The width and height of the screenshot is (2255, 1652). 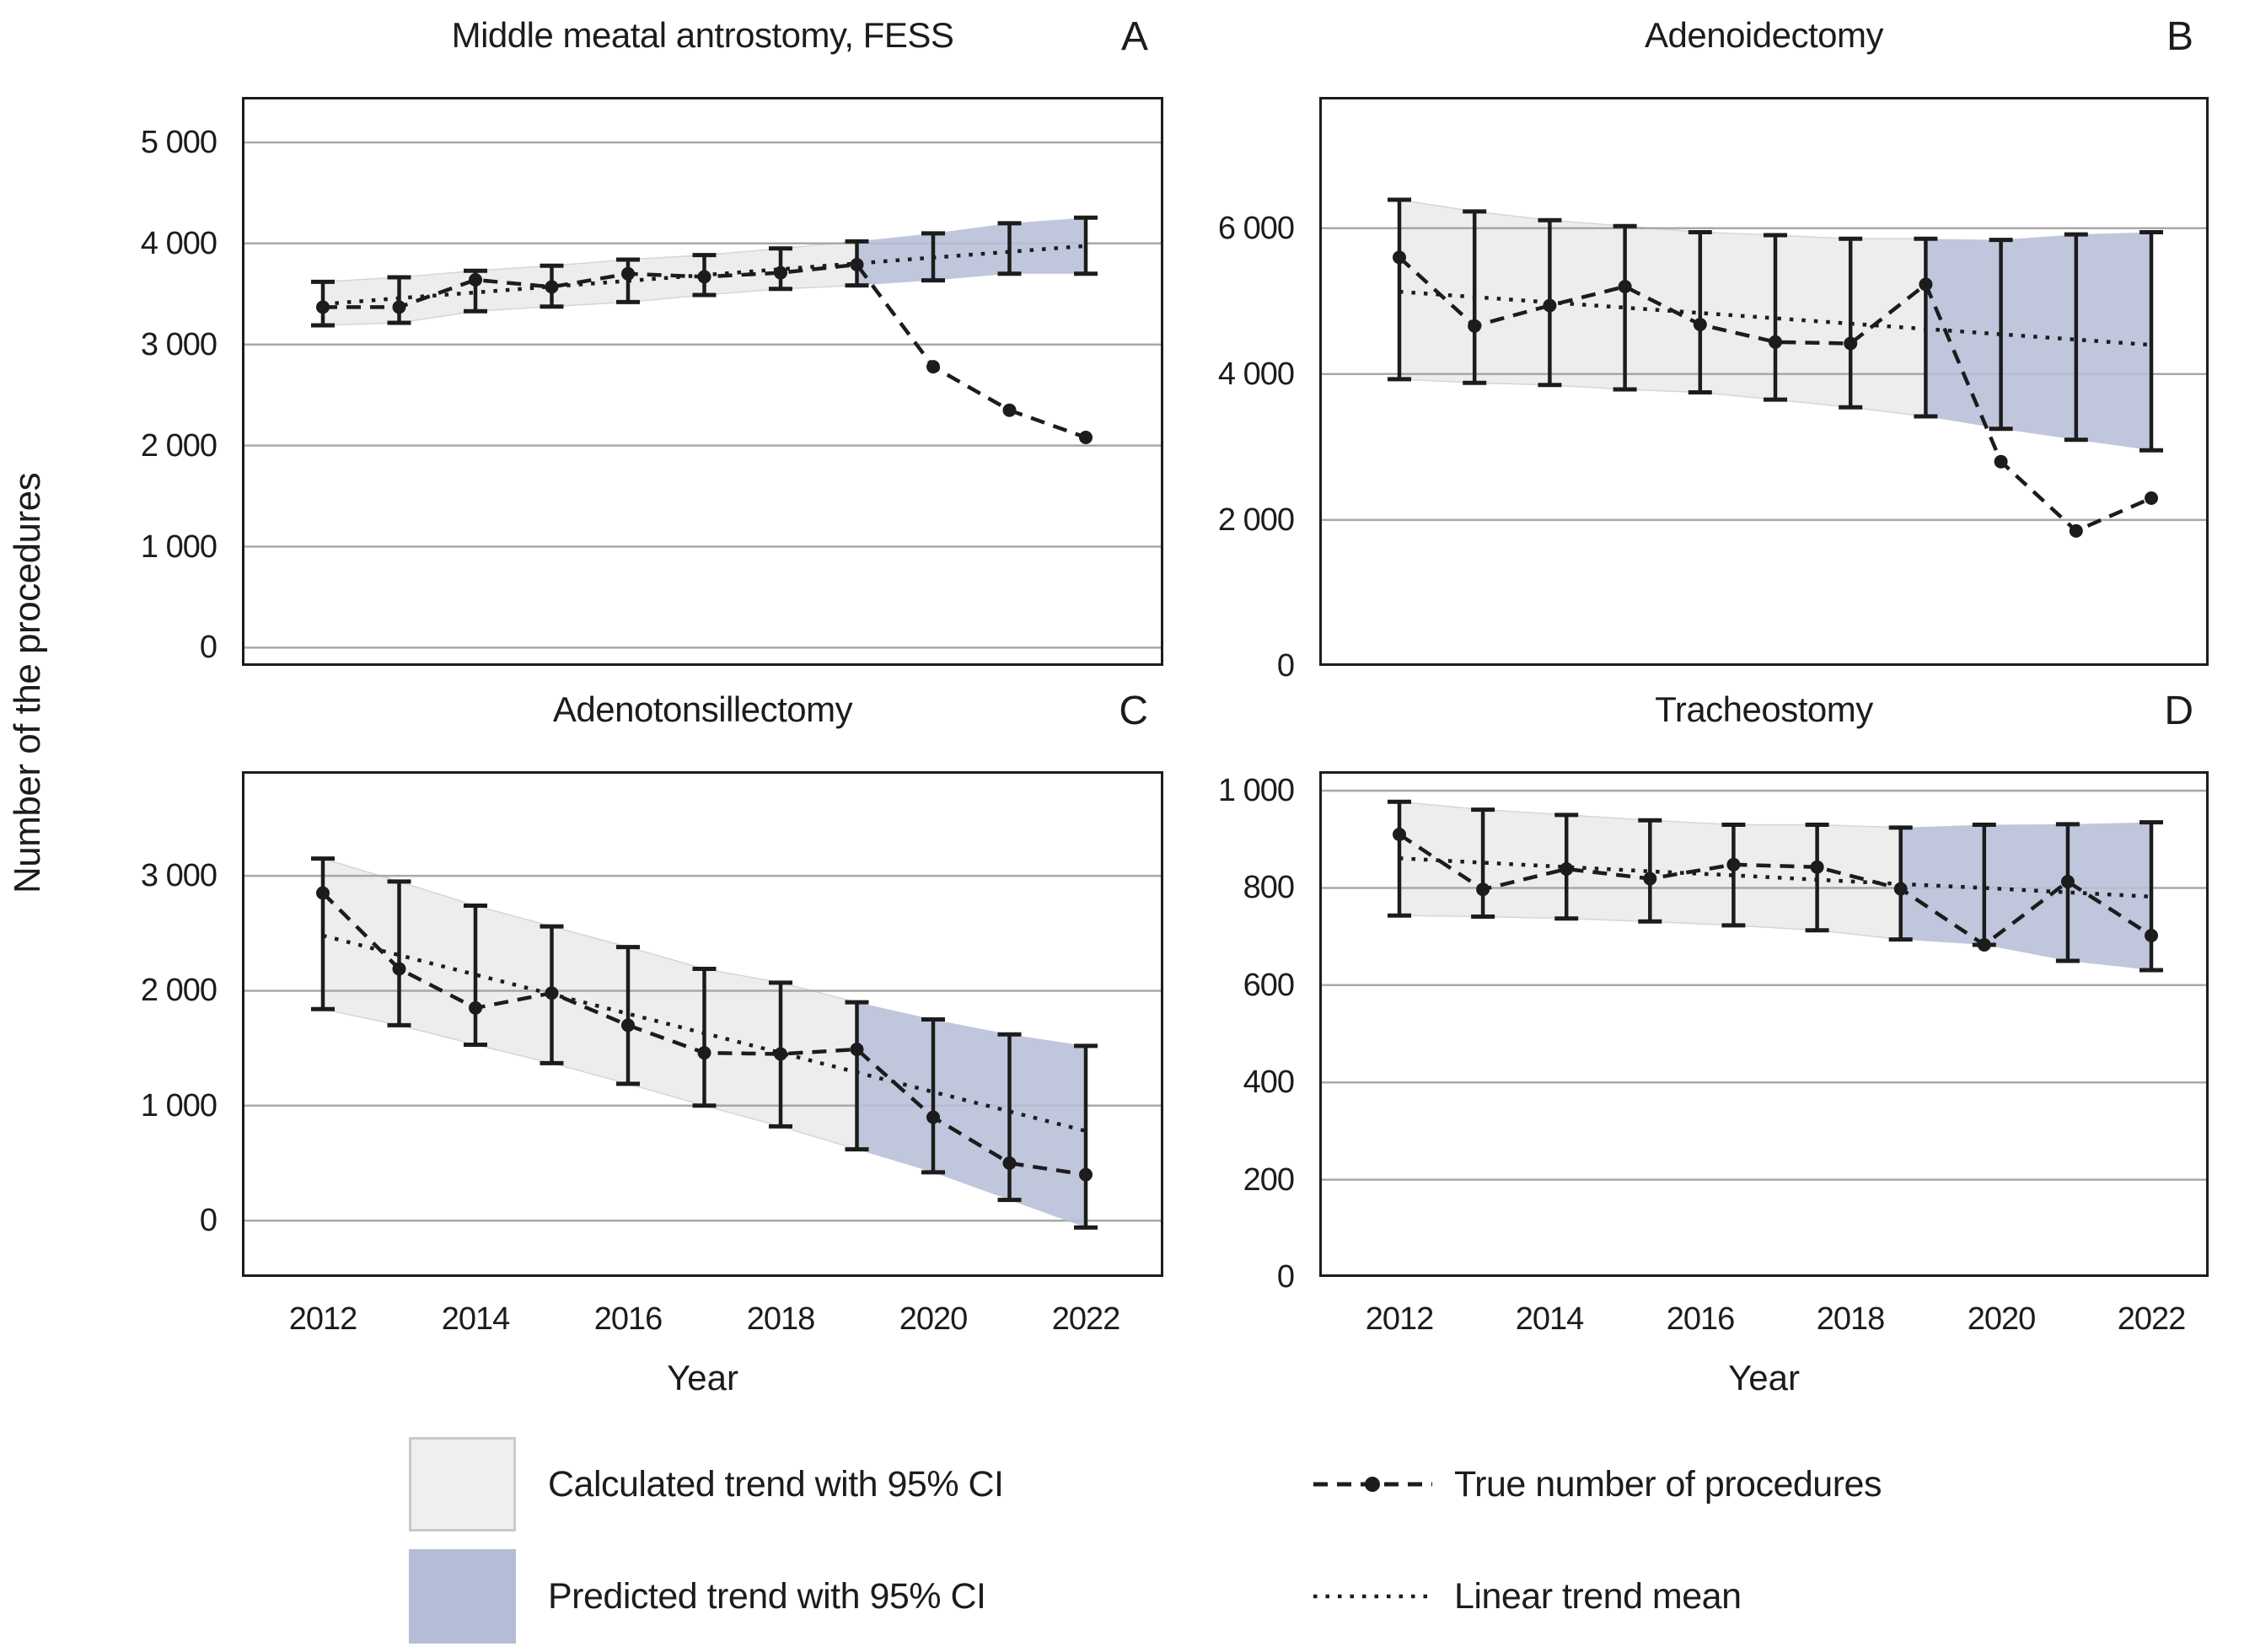 What do you see at coordinates (178, 547) in the screenshot?
I see `panel-a-ytick-1000: 1 000` at bounding box center [178, 547].